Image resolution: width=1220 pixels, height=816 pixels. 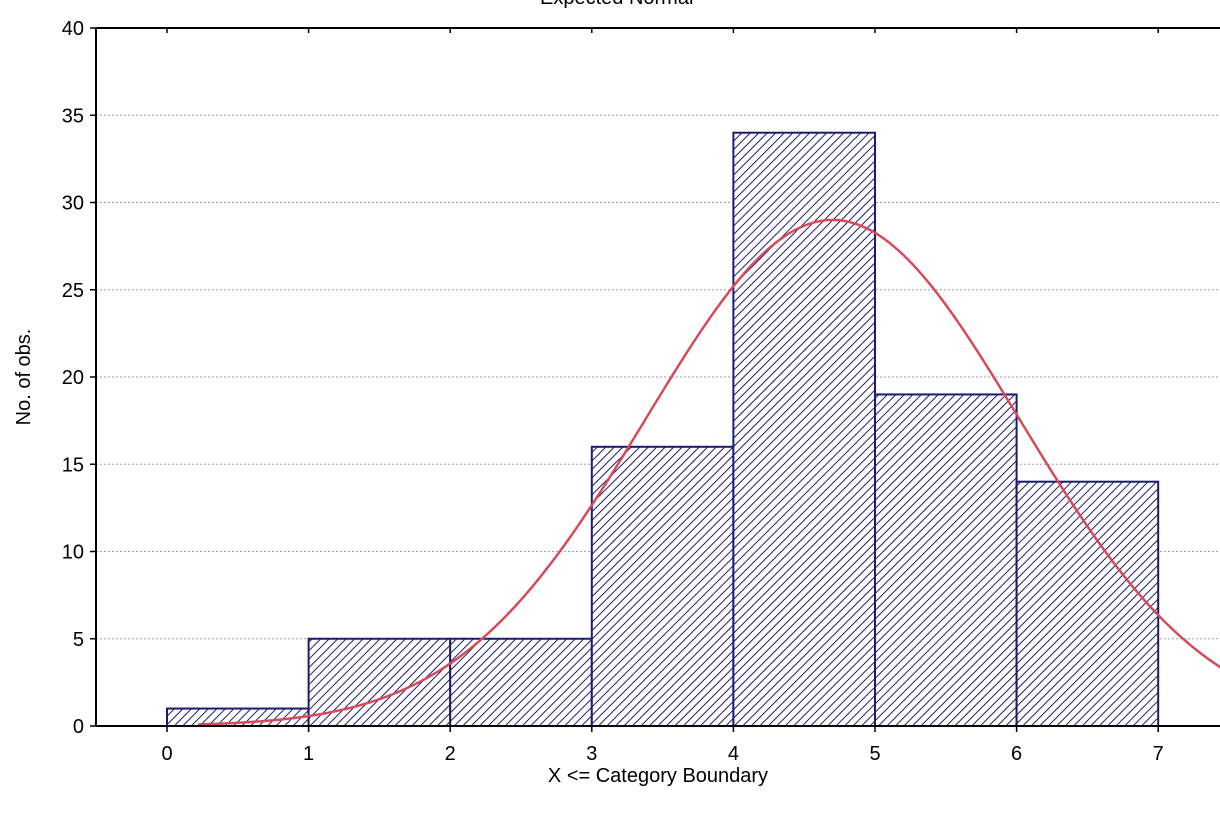 I want to click on x-tick-labels: 0 1 2 3 4 5 6 7, so click(x=662, y=754).